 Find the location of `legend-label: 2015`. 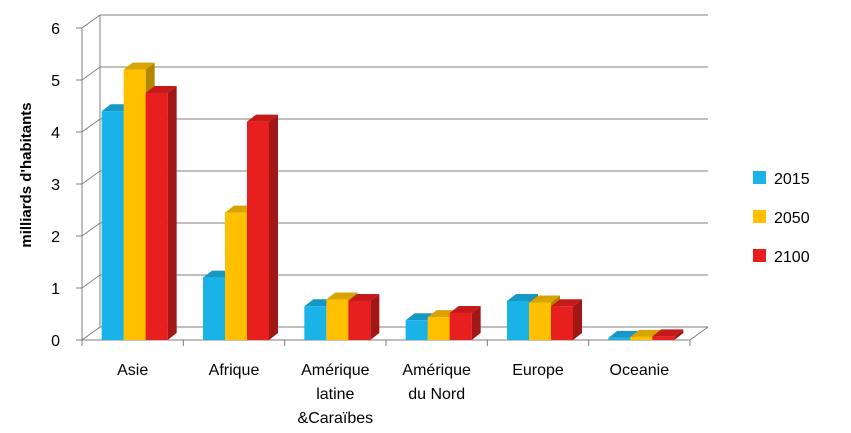

legend-label: 2015 is located at coordinates (792, 179).